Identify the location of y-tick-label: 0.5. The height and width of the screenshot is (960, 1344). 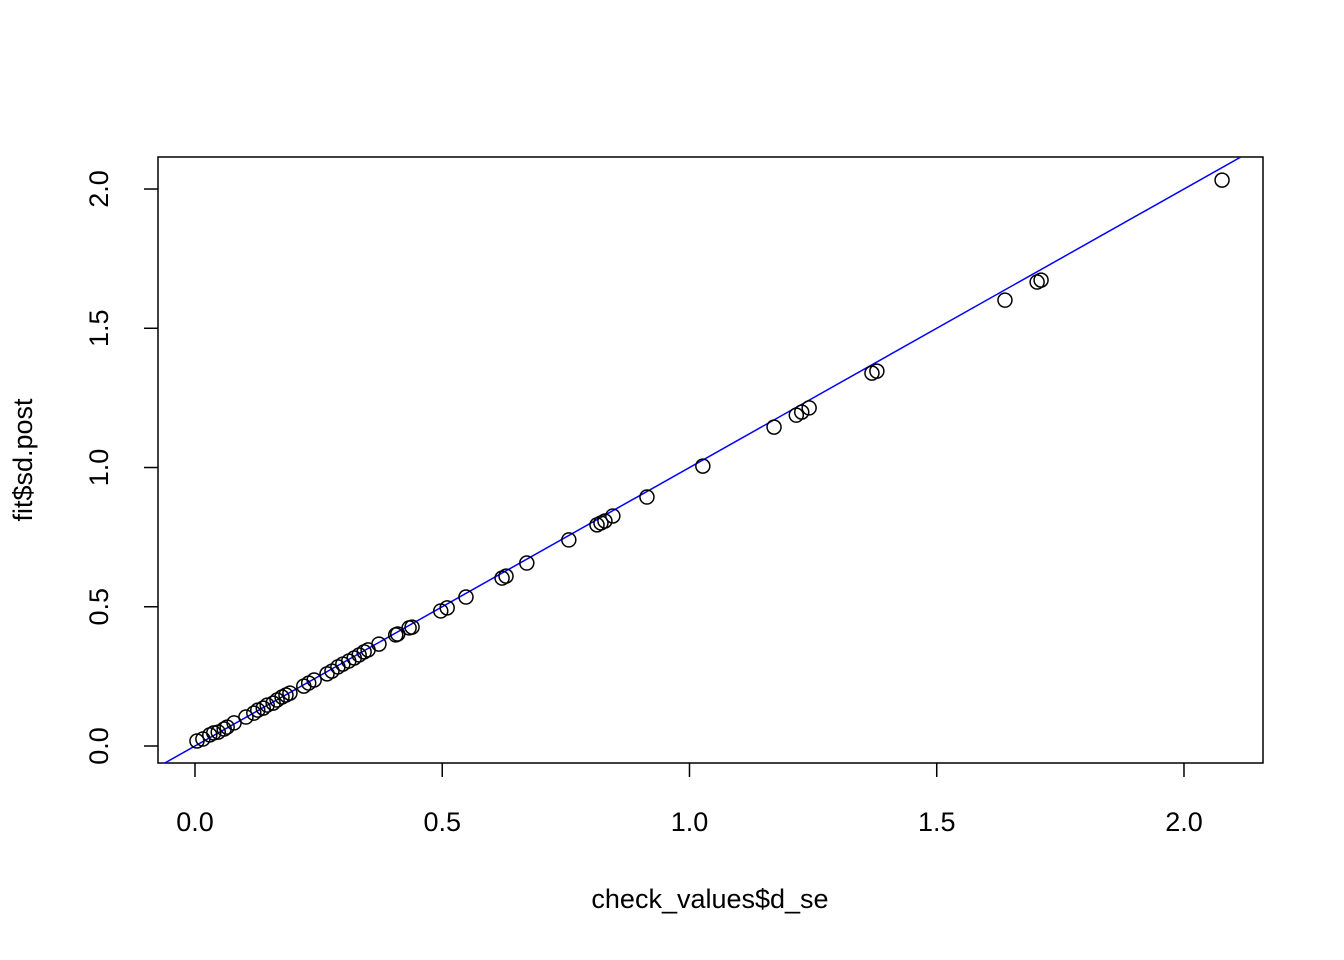
(99, 607).